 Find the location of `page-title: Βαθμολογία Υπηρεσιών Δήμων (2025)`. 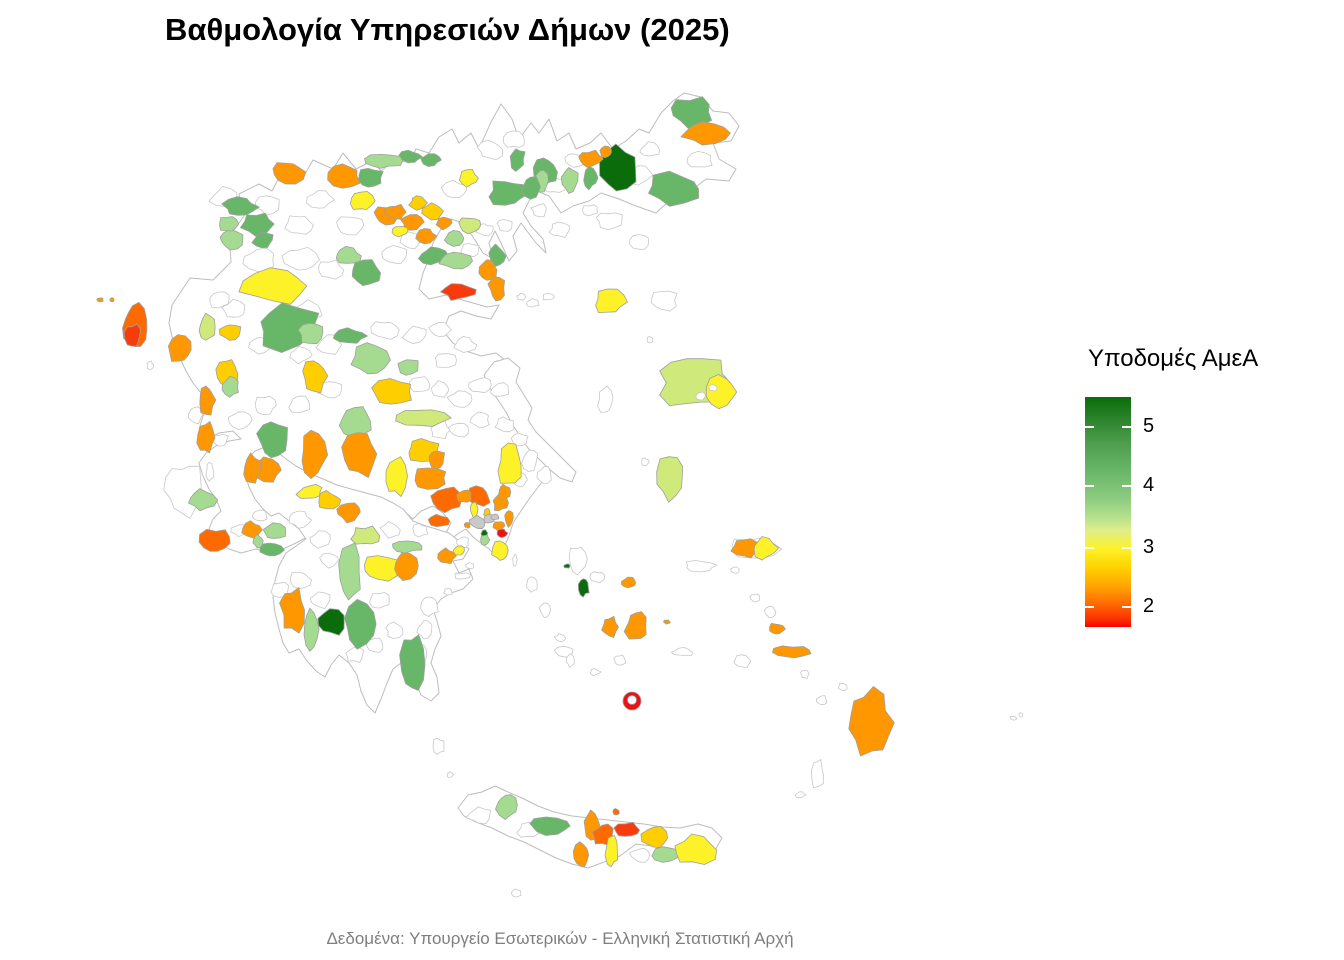

page-title: Βαθμολογία Υπηρεσιών Δήμων (2025) is located at coordinates (447, 29).